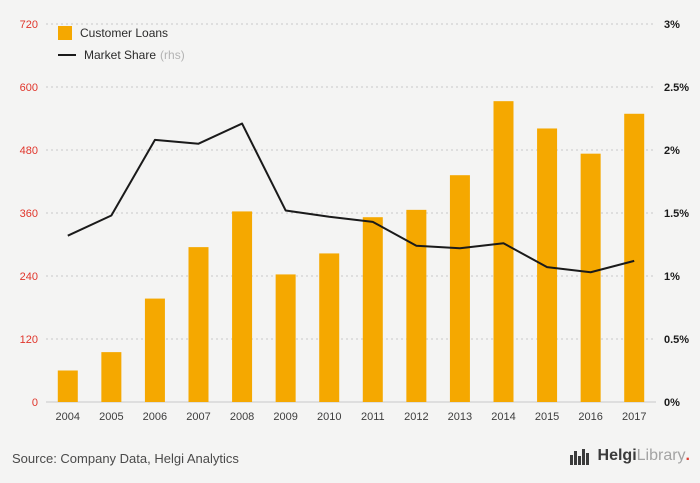 Image resolution: width=700 pixels, height=483 pixels. I want to click on left-axis-labels: 0 120 240 360 480 600 720, so click(29, 214).